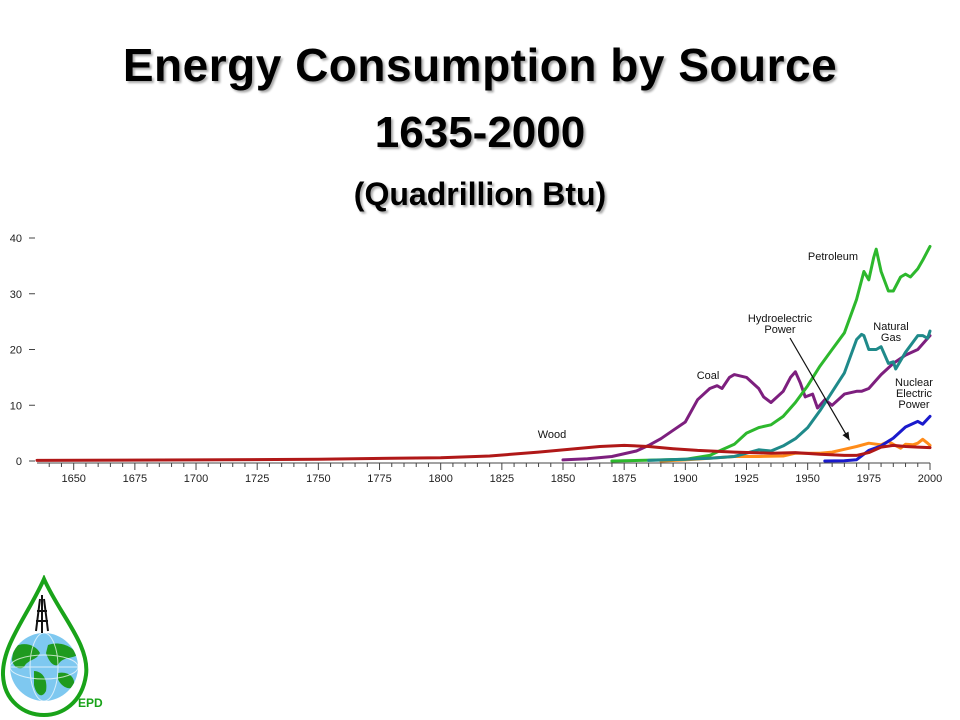 Image resolution: width=960 pixels, height=720 pixels. Describe the element at coordinates (257, 479) in the screenshot. I see `x-tick-label: 1725` at that location.